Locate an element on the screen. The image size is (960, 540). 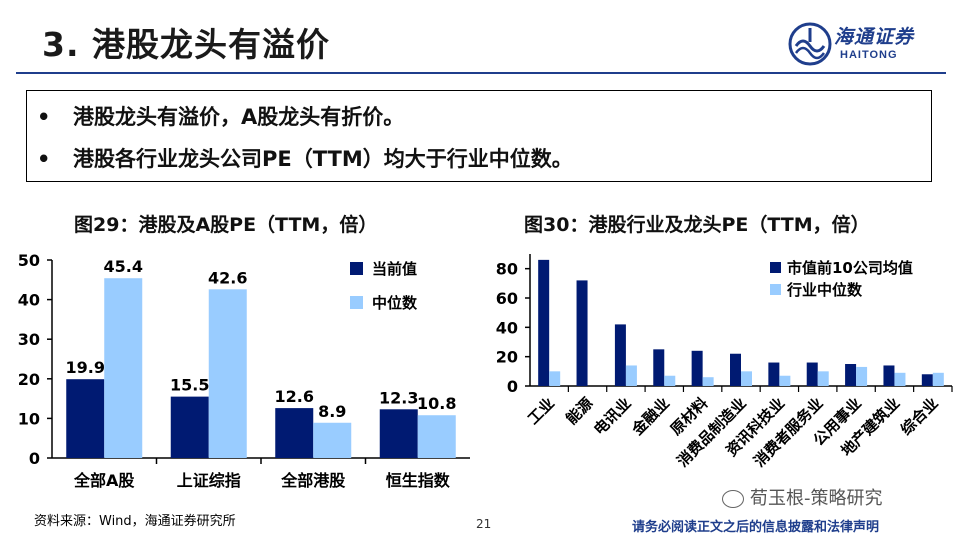
data-label: 42.6 is located at coordinates (227, 277).